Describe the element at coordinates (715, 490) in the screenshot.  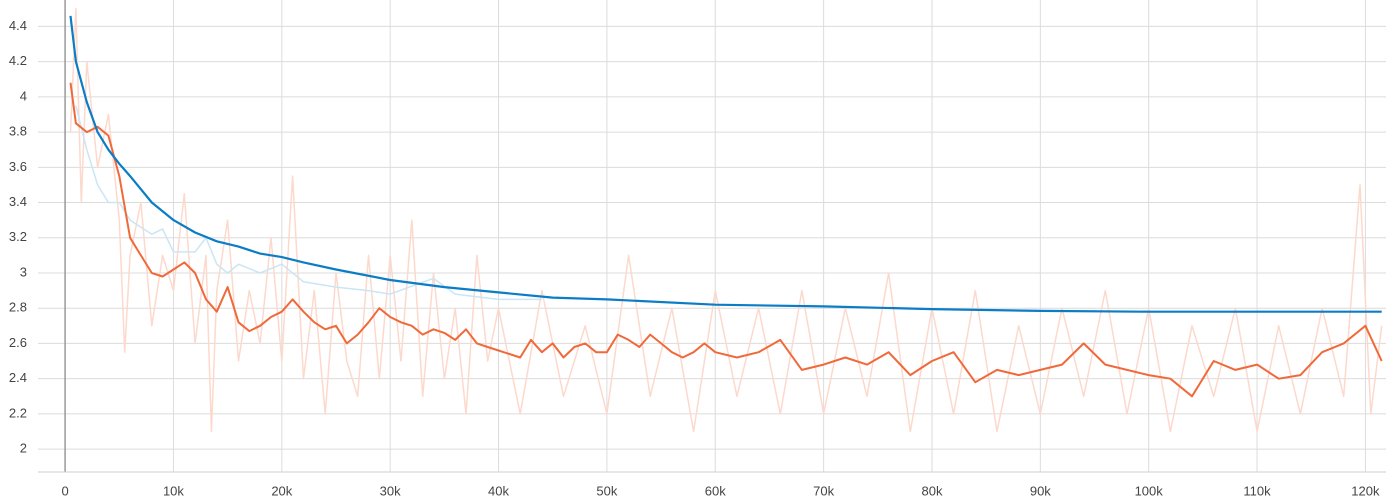
I see `x-tick-label: 60k` at that location.